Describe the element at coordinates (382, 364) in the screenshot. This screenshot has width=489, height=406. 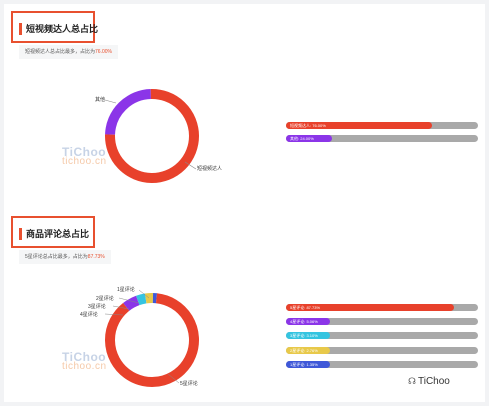
I see `review-bar-row: 1星评论: 1.35%` at that location.